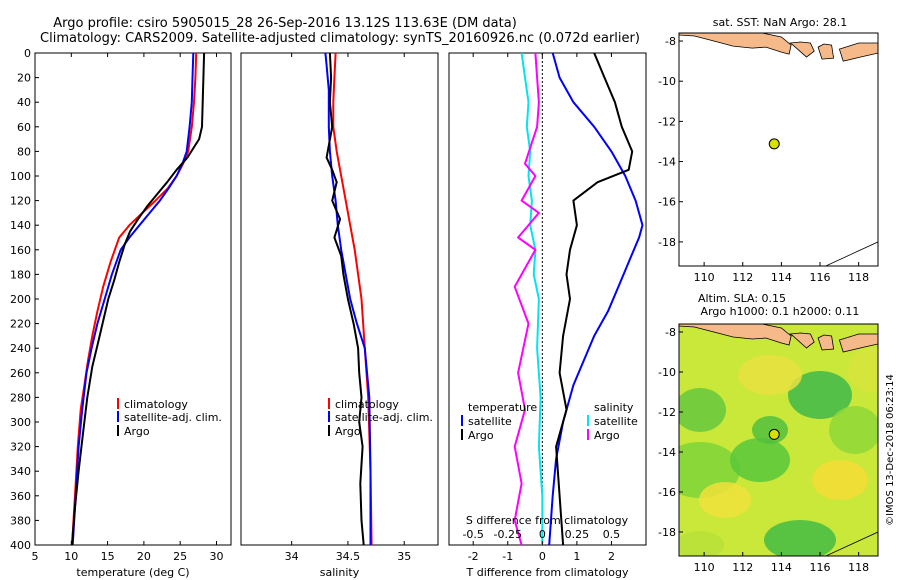 Image resolution: width=900 pixels, height=580 pixels. I want to click on x-axis-label: temperature (deg C), so click(132, 572).